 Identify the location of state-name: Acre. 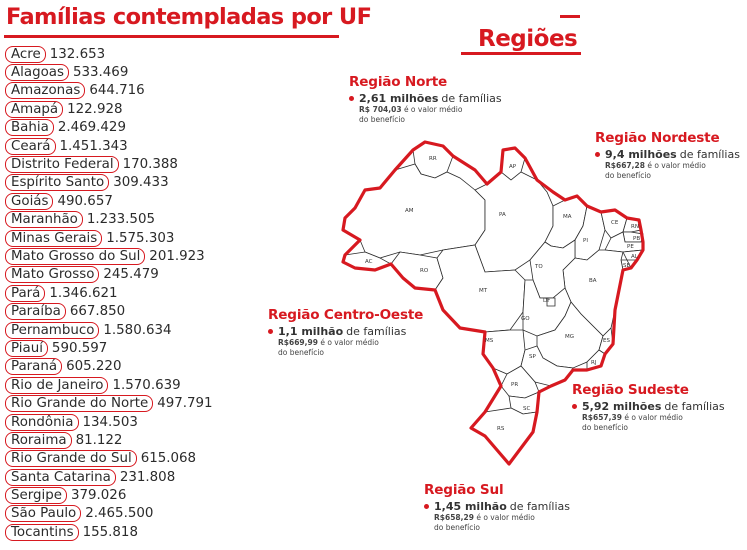
(25, 54).